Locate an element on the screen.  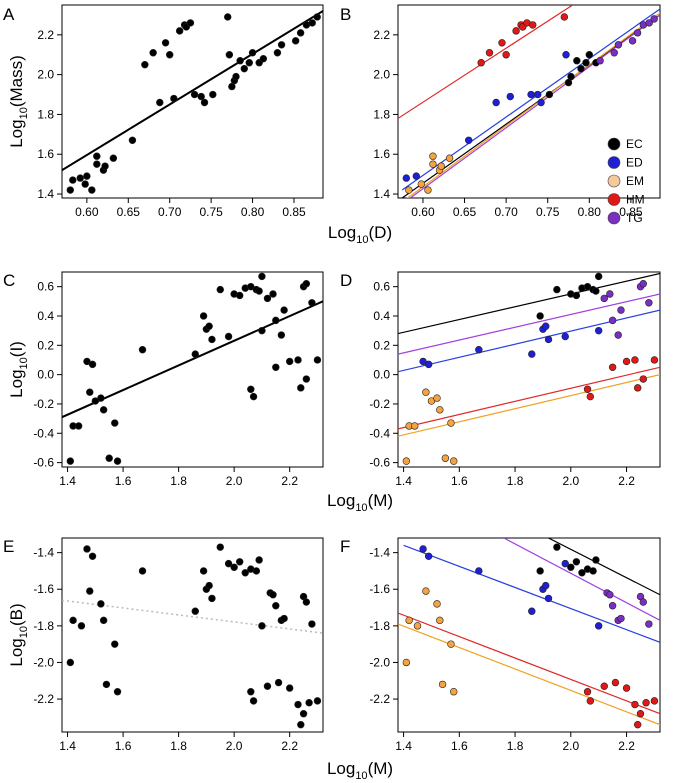
y-tick-label: -2.0 is located at coordinates (379, 662).